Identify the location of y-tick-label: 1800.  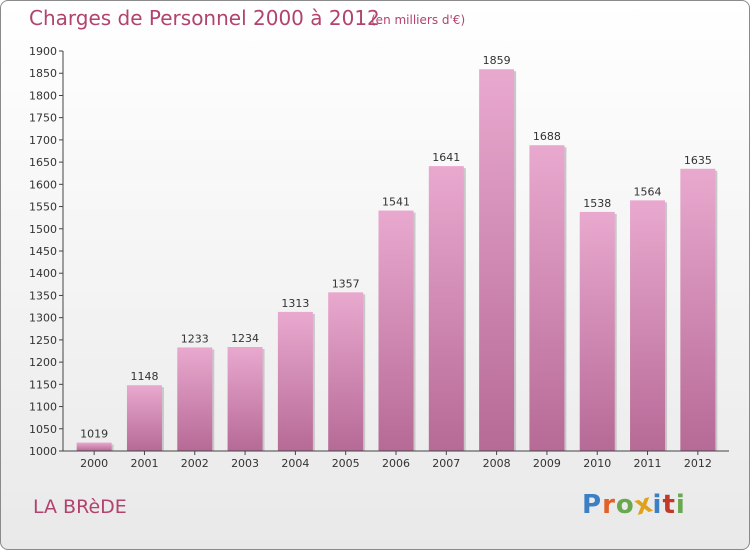
(43, 95).